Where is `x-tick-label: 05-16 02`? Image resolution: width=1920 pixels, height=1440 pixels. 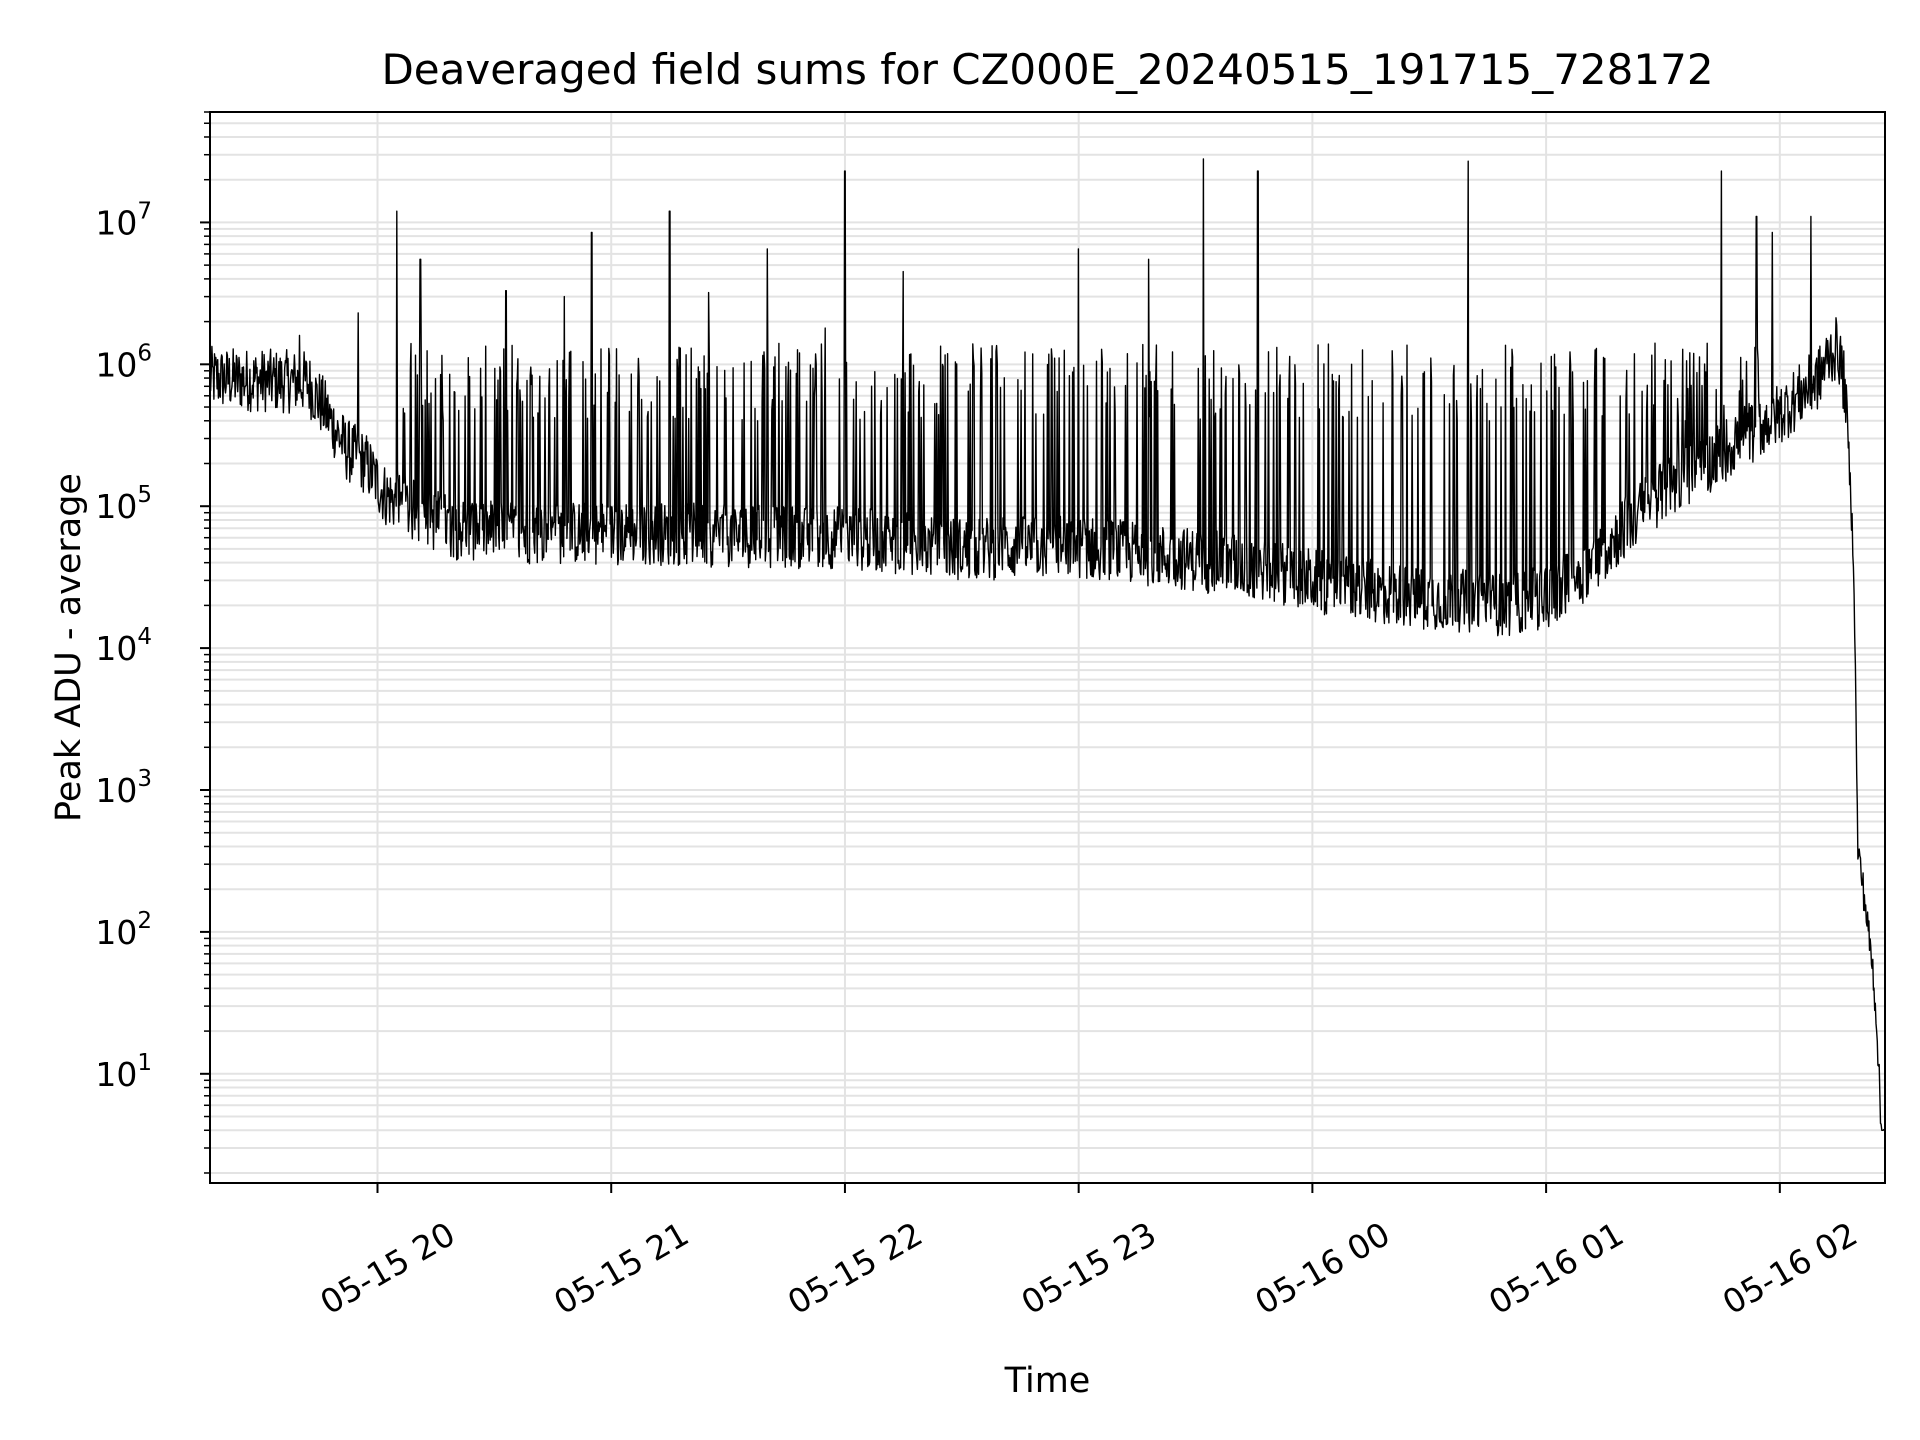 x-tick-label: 05-16 02 is located at coordinates (1790, 1268).